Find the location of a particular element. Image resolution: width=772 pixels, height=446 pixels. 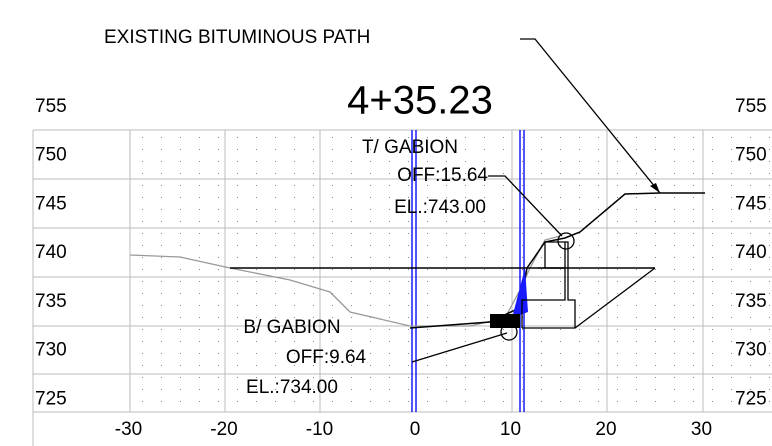

elevation-label-left: 725 is located at coordinates (51, 398).